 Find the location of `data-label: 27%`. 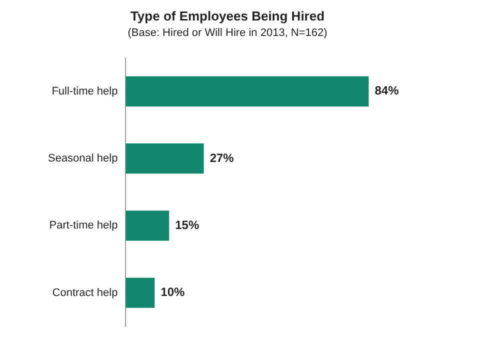

data-label: 27% is located at coordinates (222, 157).